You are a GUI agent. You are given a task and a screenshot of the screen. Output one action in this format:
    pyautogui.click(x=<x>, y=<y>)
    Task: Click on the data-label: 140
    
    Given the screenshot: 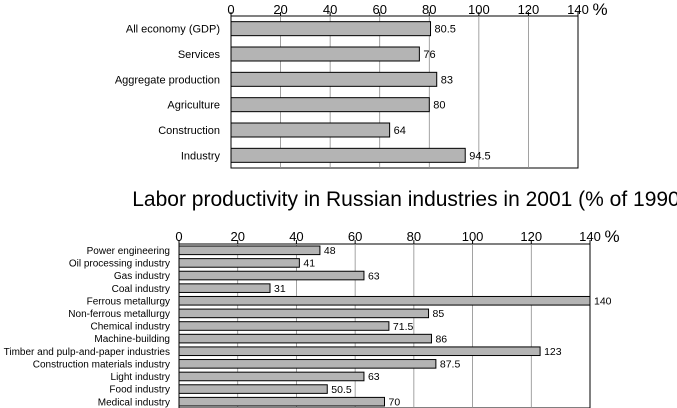 What is the action you would take?
    pyautogui.click(x=603, y=302)
    